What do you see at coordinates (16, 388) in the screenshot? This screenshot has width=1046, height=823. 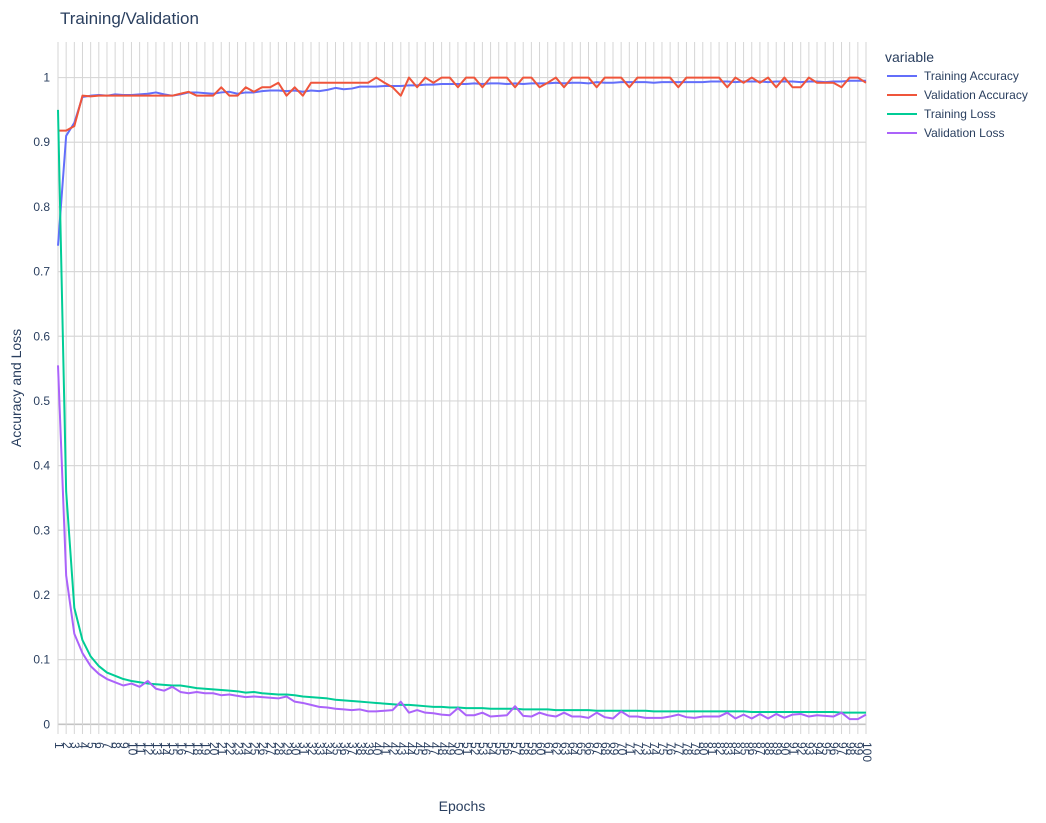 I see `y-axis-title: Accuracy and Loss` at bounding box center [16, 388].